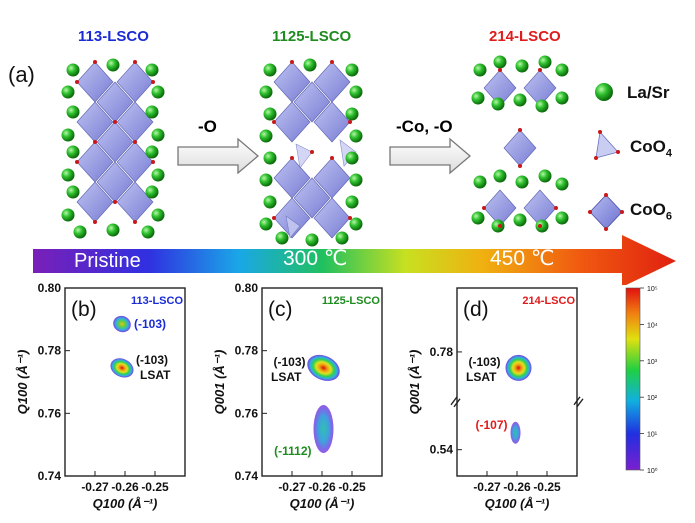 This screenshot has height=523, width=695. What do you see at coordinates (455, 402) in the screenshot?
I see `axis-break-left` at bounding box center [455, 402].